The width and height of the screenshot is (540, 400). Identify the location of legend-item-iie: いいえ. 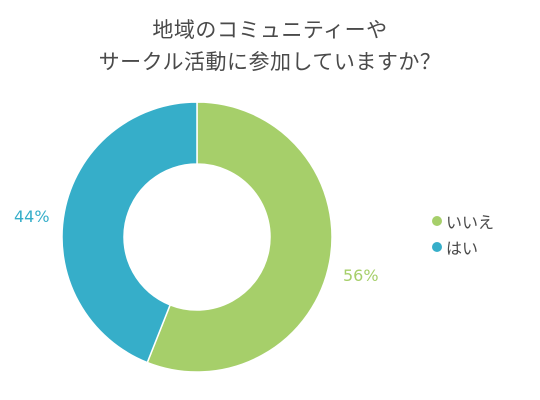
(463, 221).